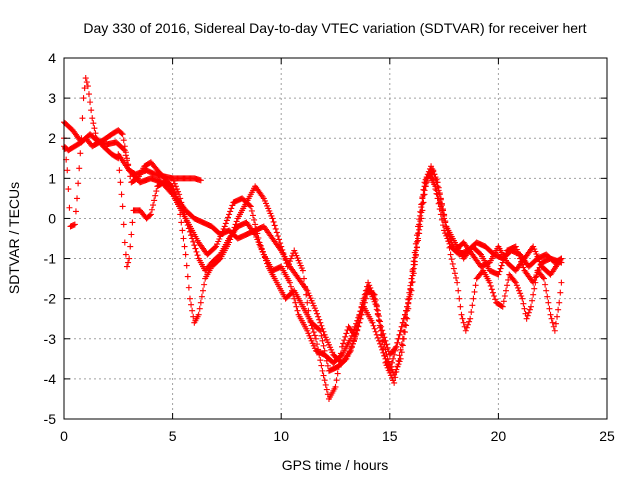 This screenshot has height=480, width=640. What do you see at coordinates (64, 436) in the screenshot?
I see `x-tick-label: 0` at bounding box center [64, 436].